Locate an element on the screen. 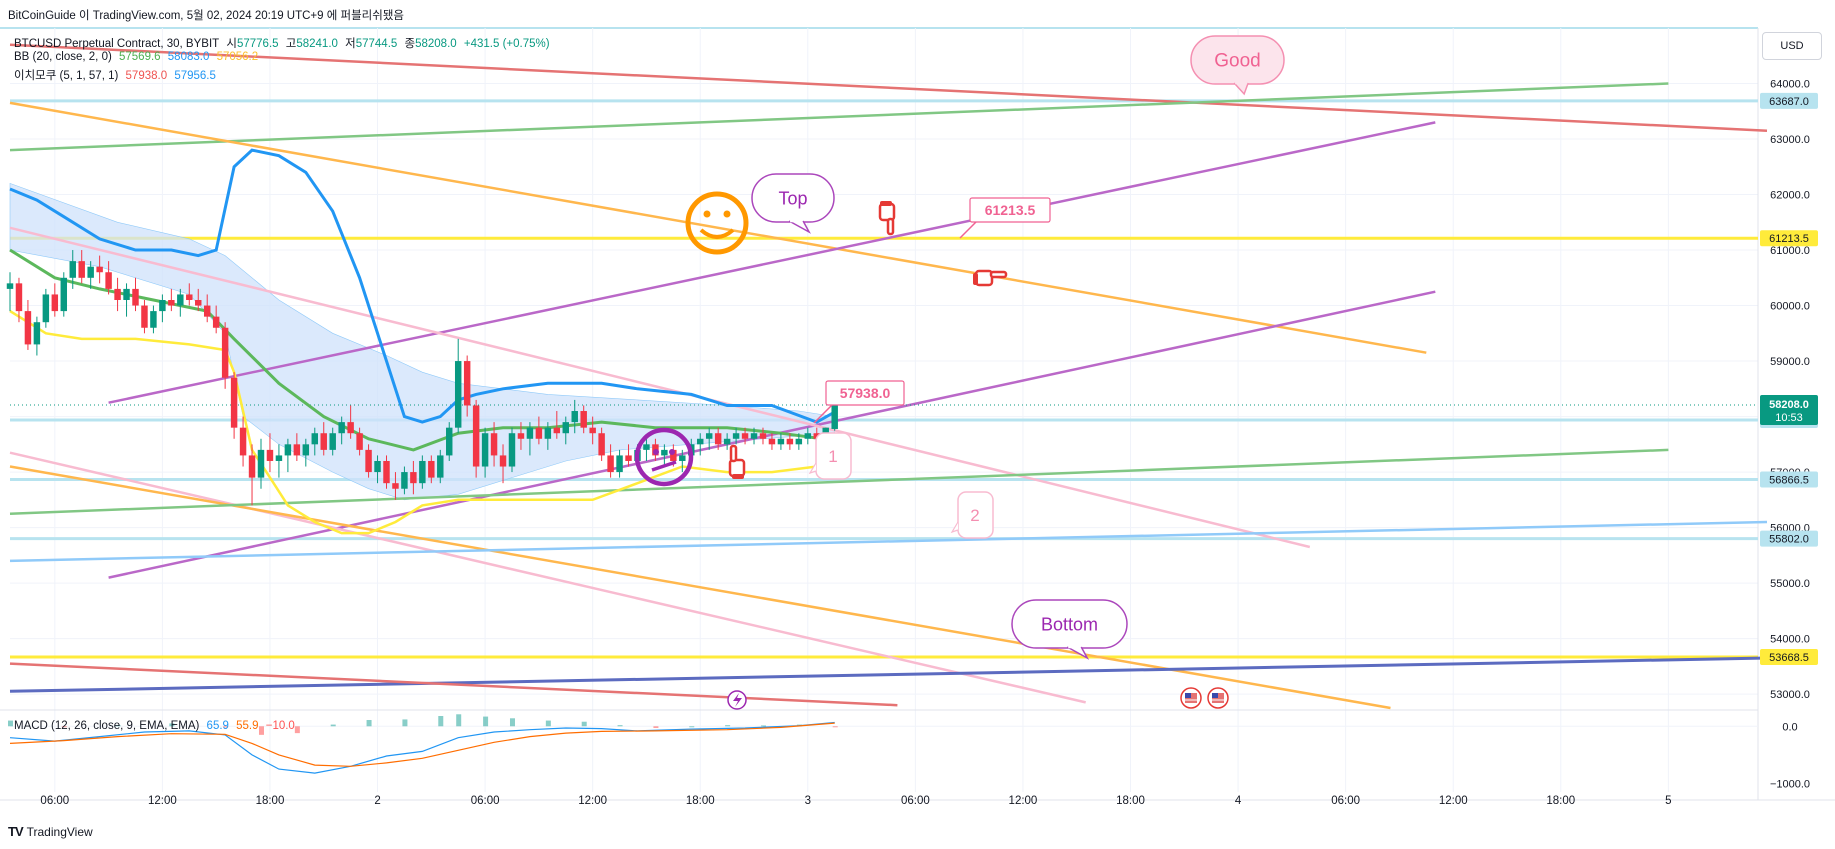  y-tick-label: 54000.0 is located at coordinates (1790, 640).